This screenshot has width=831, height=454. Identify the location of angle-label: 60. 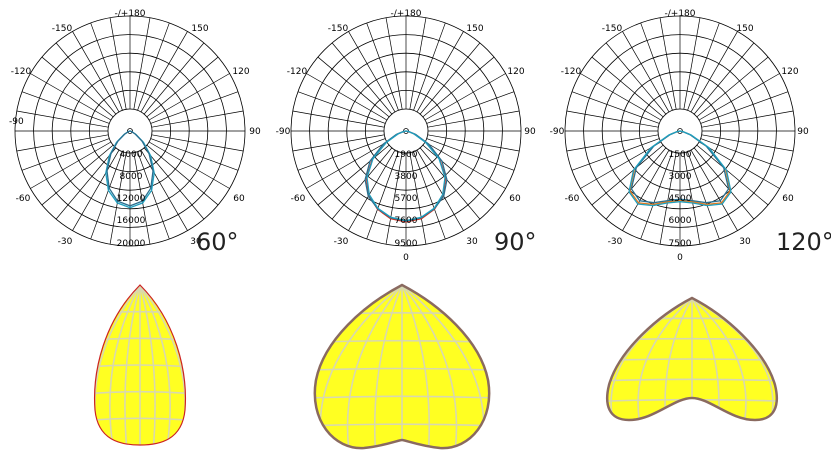
(239, 199).